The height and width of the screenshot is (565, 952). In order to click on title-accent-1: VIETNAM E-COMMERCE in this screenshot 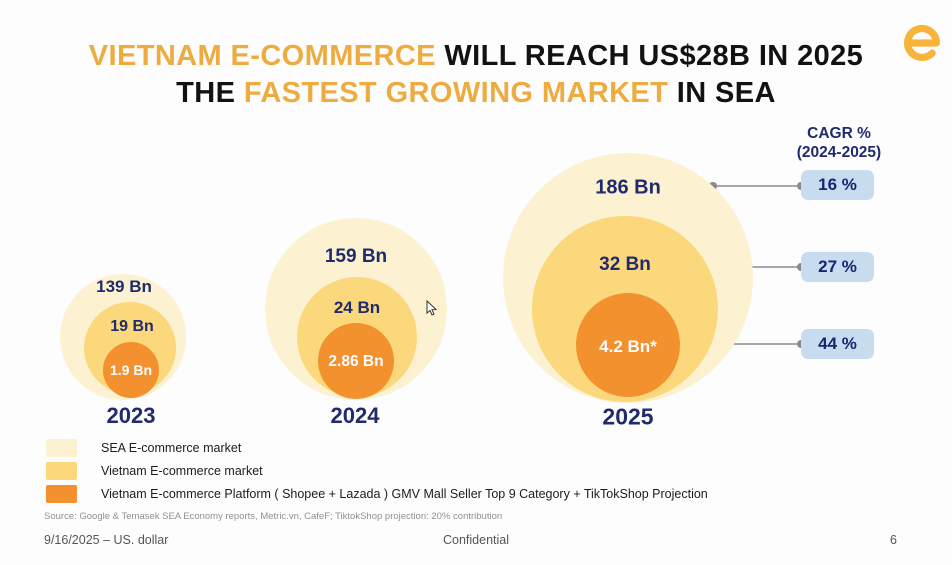, I will do `click(262, 56)`.